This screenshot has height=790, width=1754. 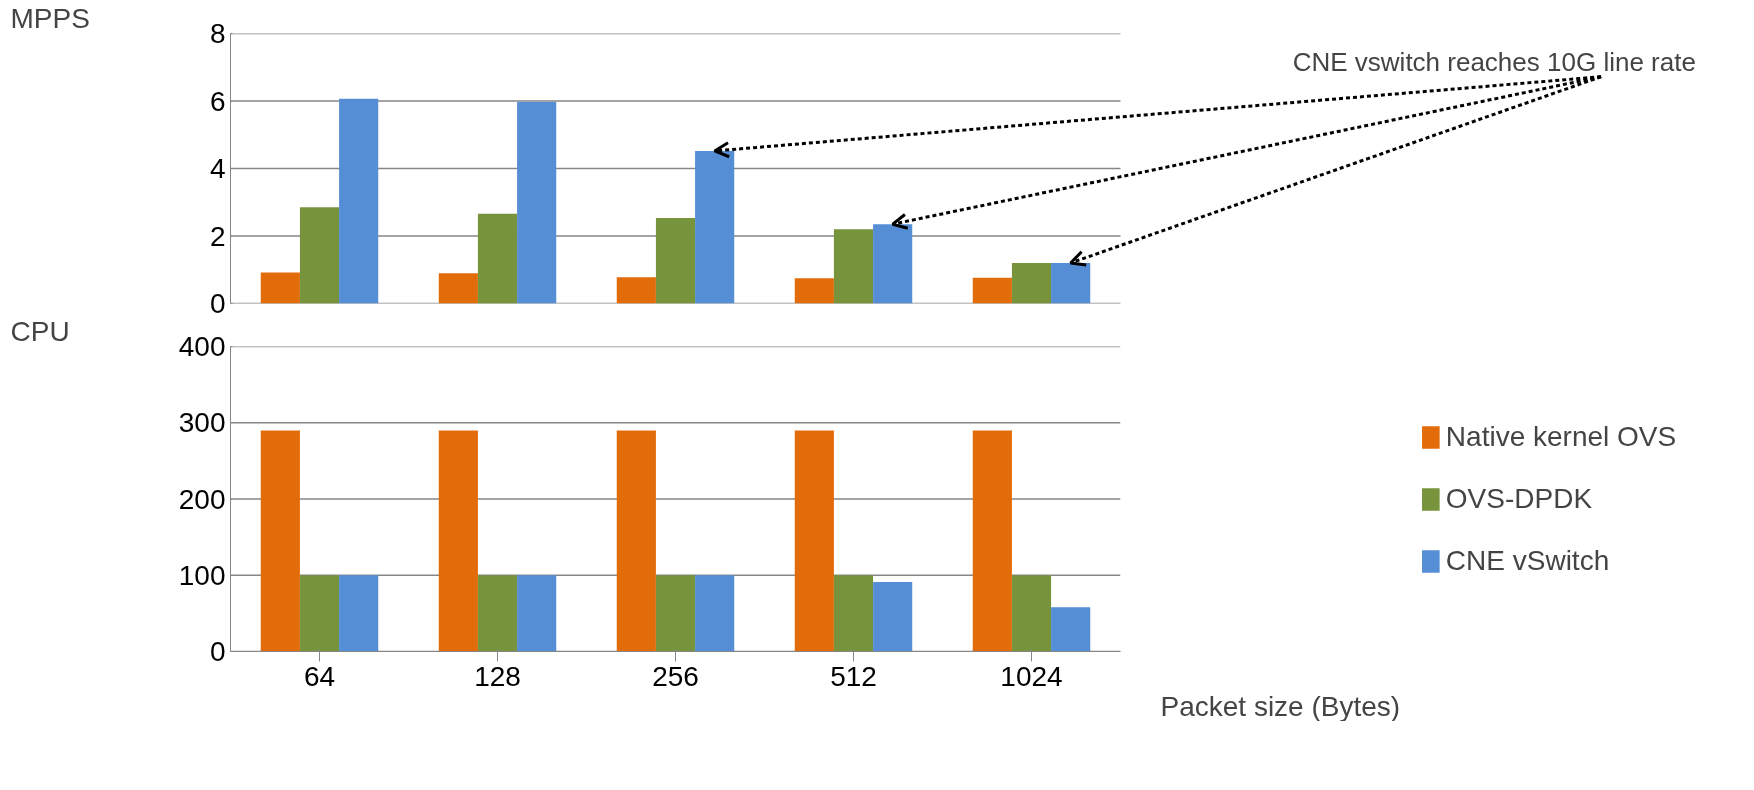 I want to click on legend-label: OVS-DPDK, so click(x=1519, y=498).